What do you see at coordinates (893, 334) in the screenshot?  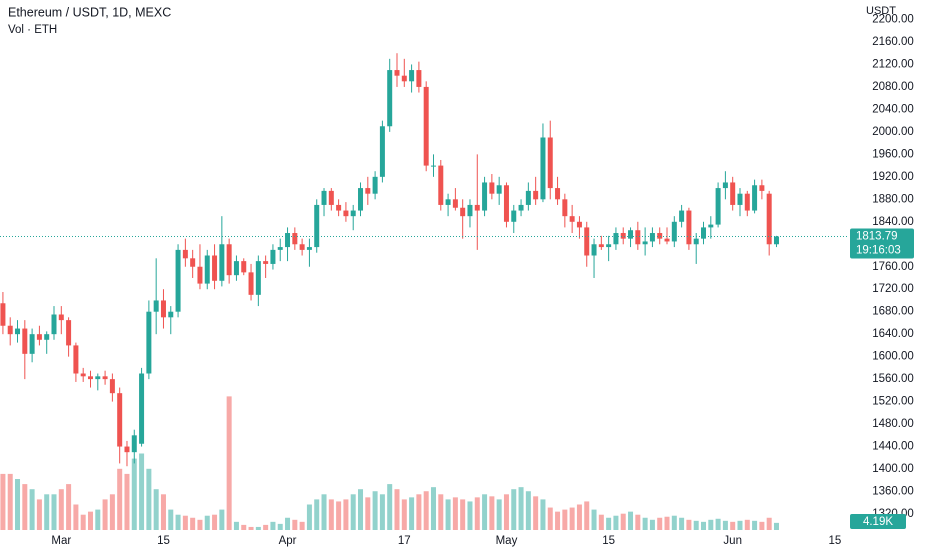 I see `y-tick-label: 1640.00` at bounding box center [893, 334].